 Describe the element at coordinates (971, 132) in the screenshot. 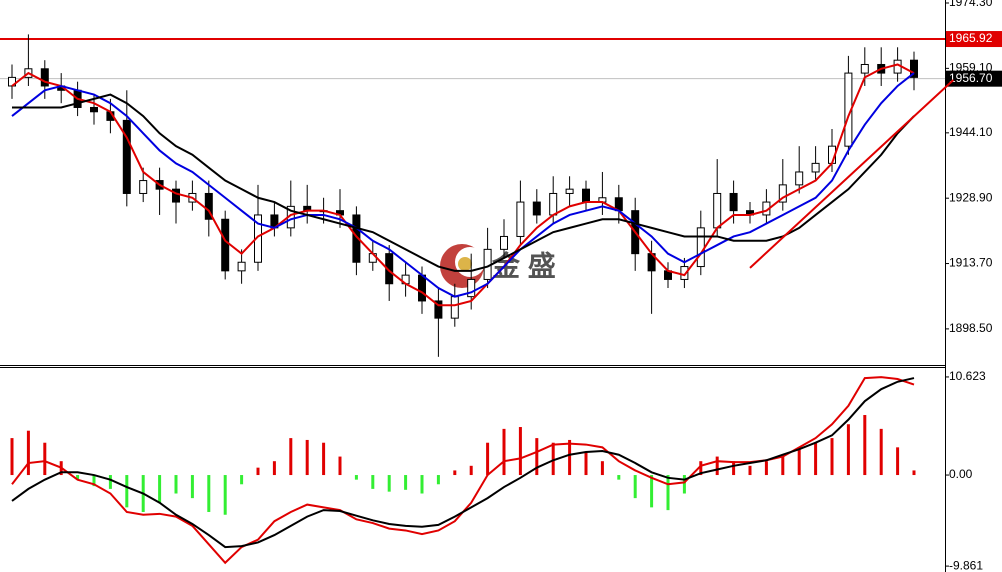

I see `y-tick-label: 1944.10` at that location.